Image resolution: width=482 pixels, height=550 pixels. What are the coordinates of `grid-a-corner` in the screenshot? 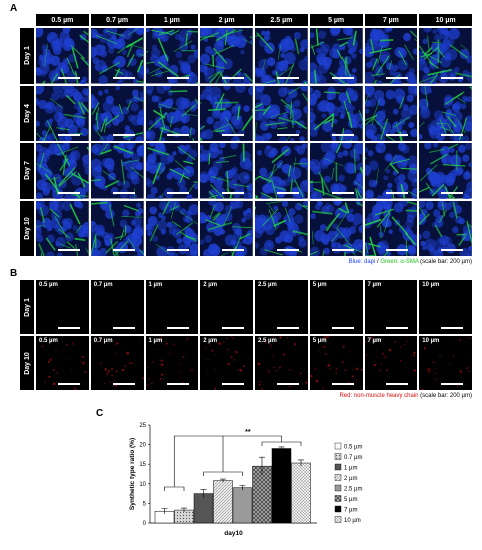 It's located at (27, 20).